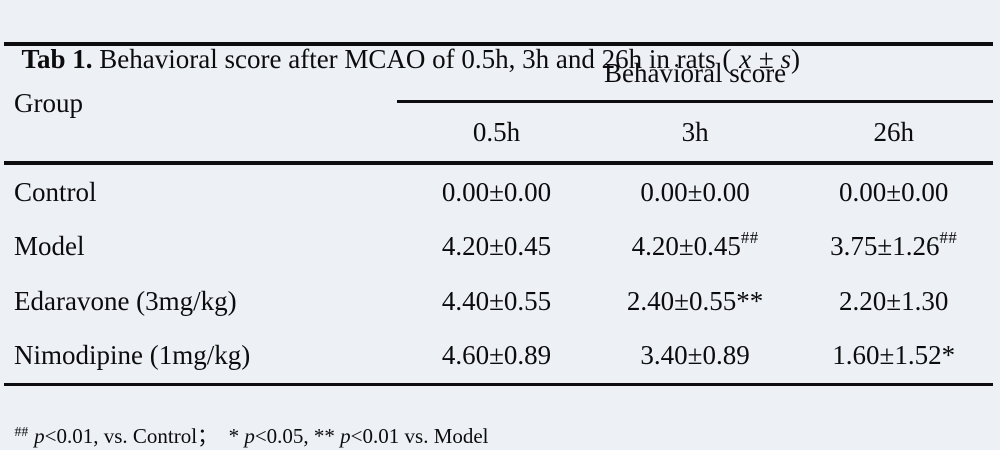  I want to click on footnote-p3: p, so click(345, 436).